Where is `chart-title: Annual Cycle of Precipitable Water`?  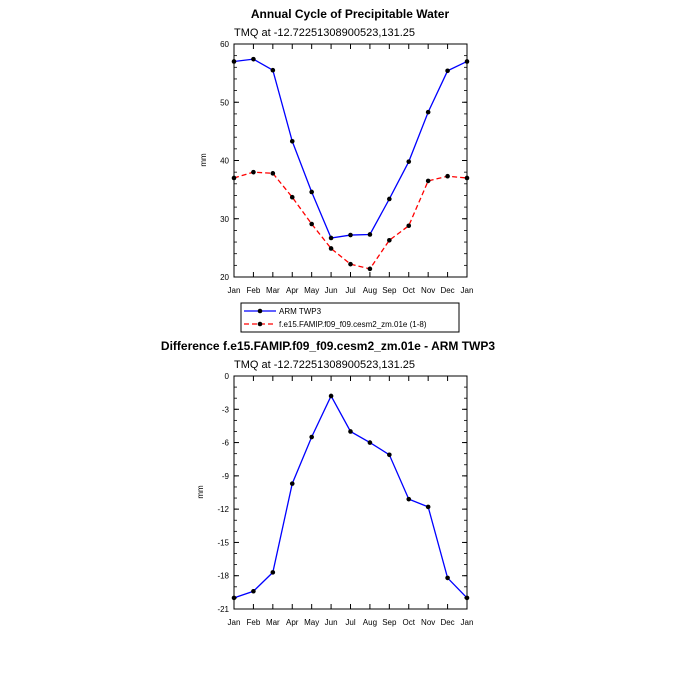
chart-title: Annual Cycle of Precipitable Water is located at coordinates (350, 14).